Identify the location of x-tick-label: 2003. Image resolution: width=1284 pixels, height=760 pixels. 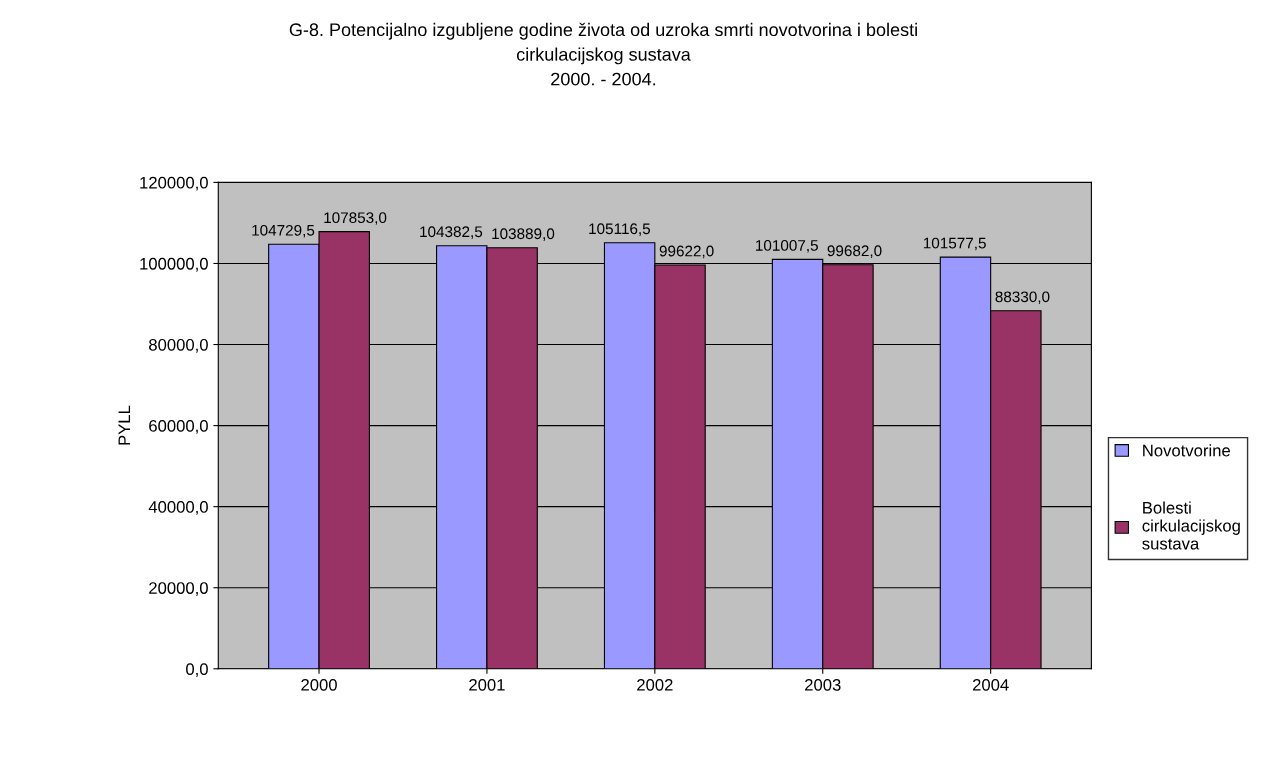
(823, 684).